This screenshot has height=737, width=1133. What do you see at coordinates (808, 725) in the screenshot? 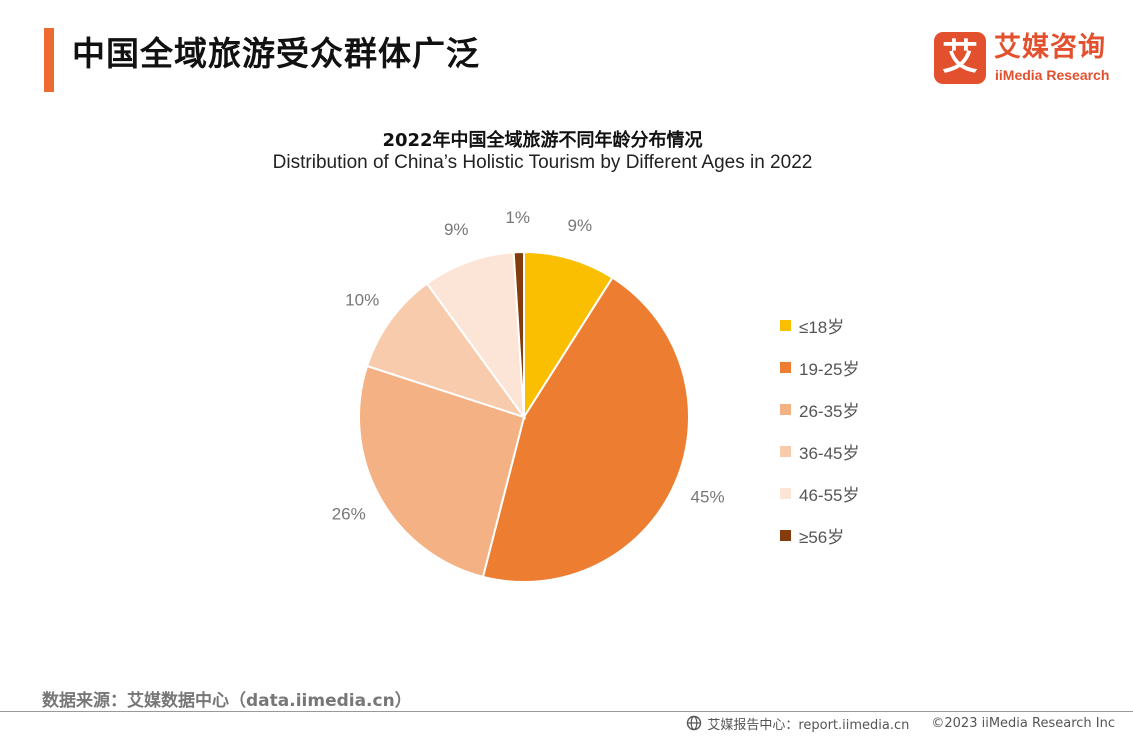
I see `footer-report-link: 艾媒报告中心：report.iimedia.cn` at bounding box center [808, 725].